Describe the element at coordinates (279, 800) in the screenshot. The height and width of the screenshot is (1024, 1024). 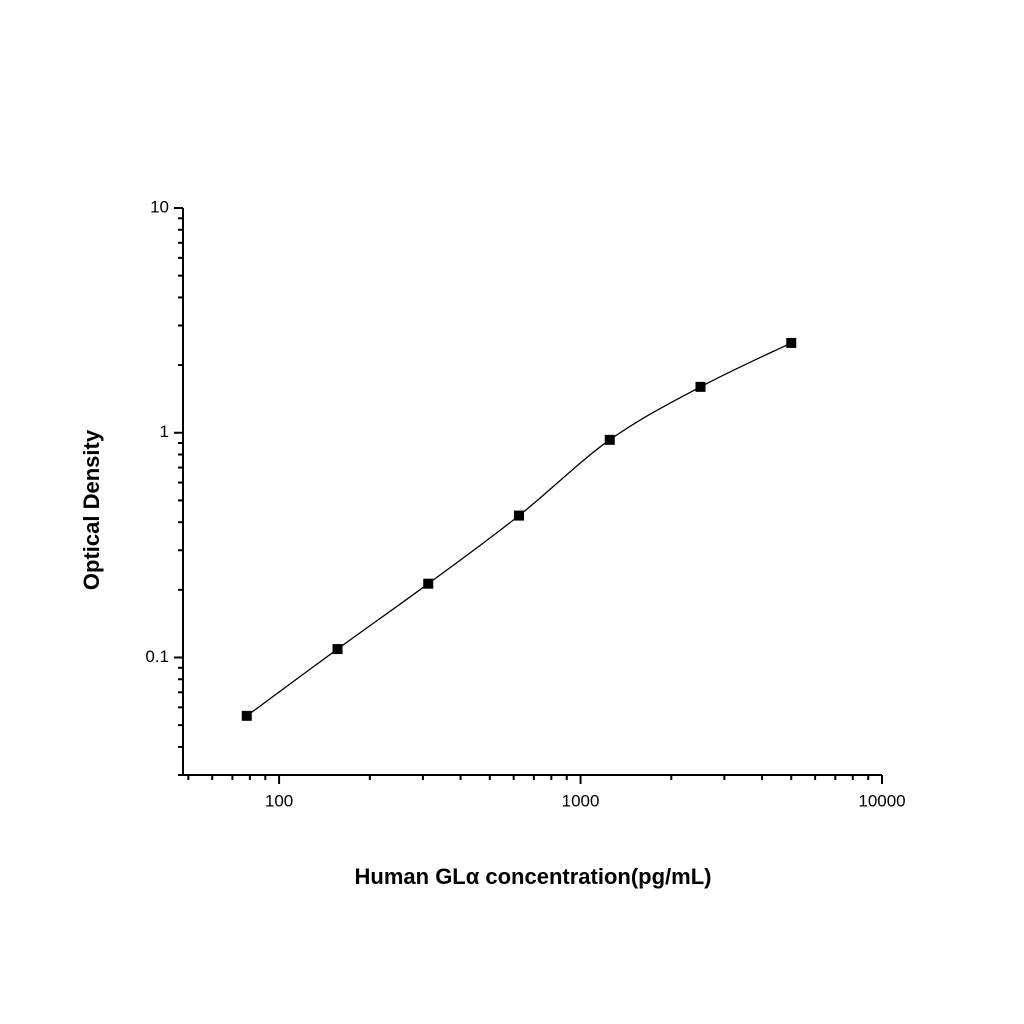
I see `x-tick-label: 100` at that location.